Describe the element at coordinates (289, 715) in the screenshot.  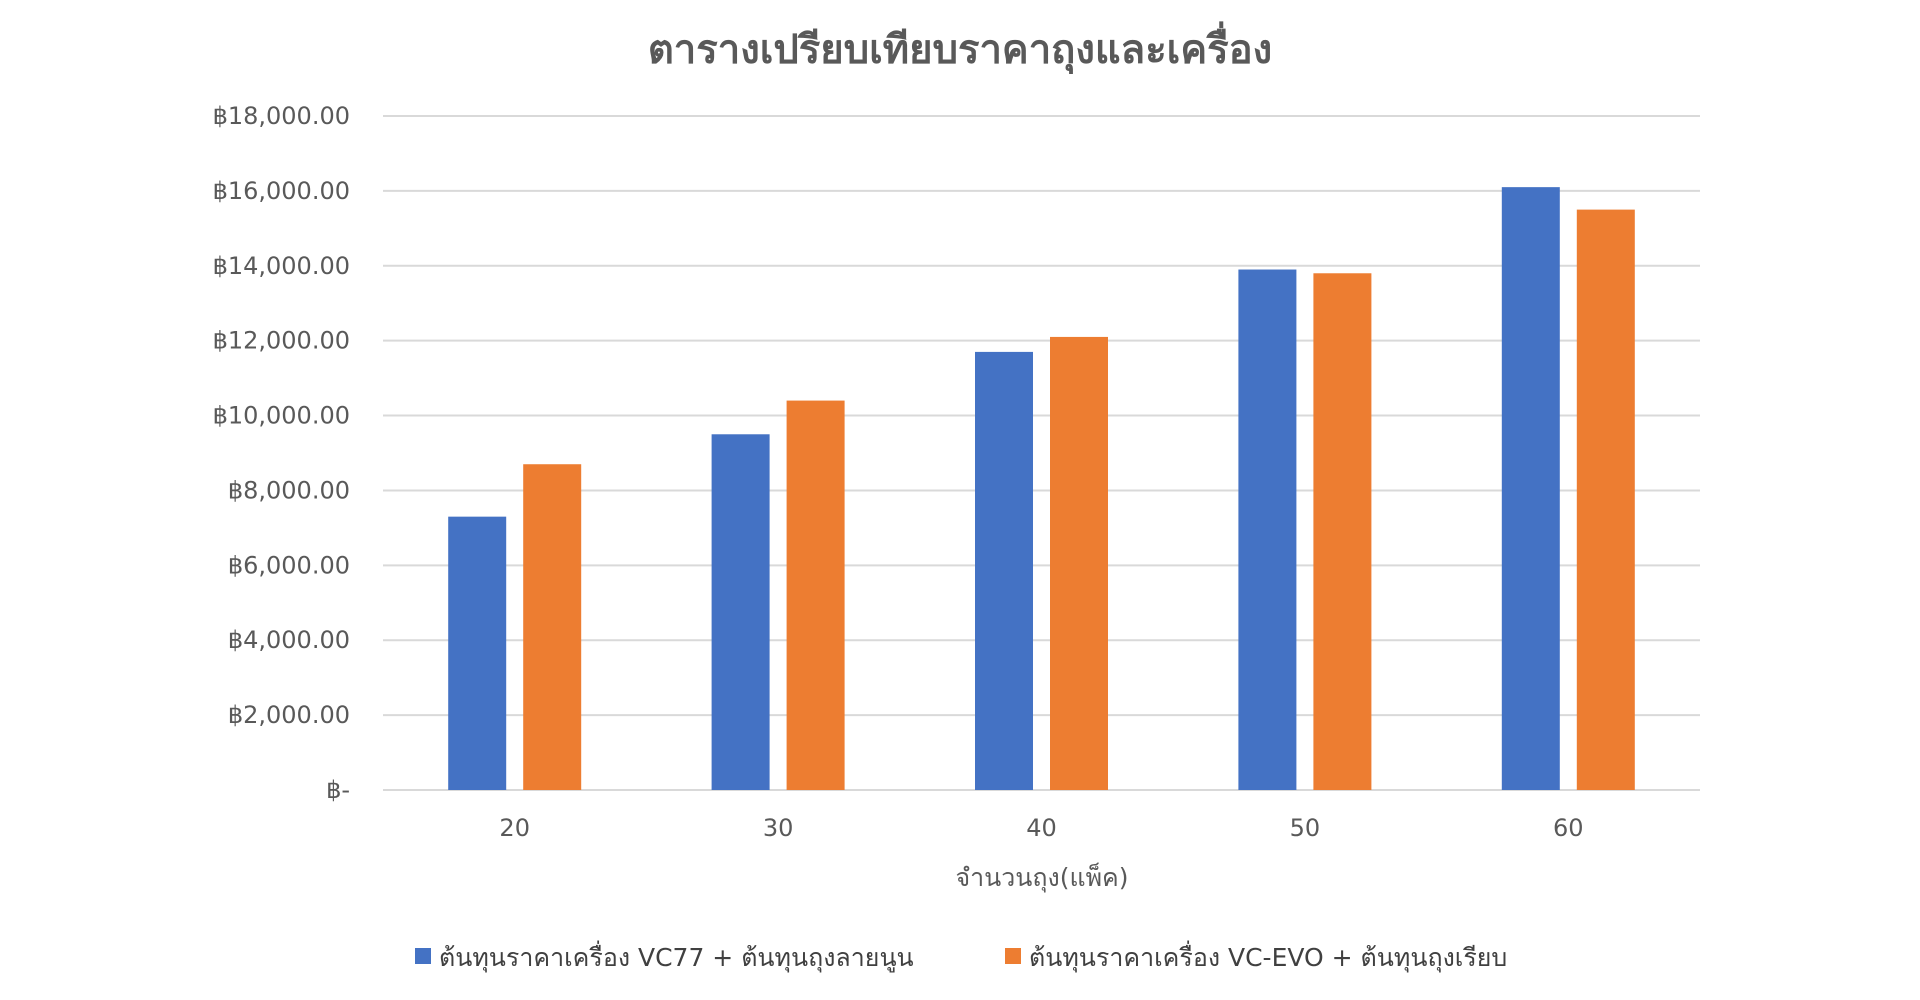
I see `y-tick-label: ฿2,000.00` at that location.